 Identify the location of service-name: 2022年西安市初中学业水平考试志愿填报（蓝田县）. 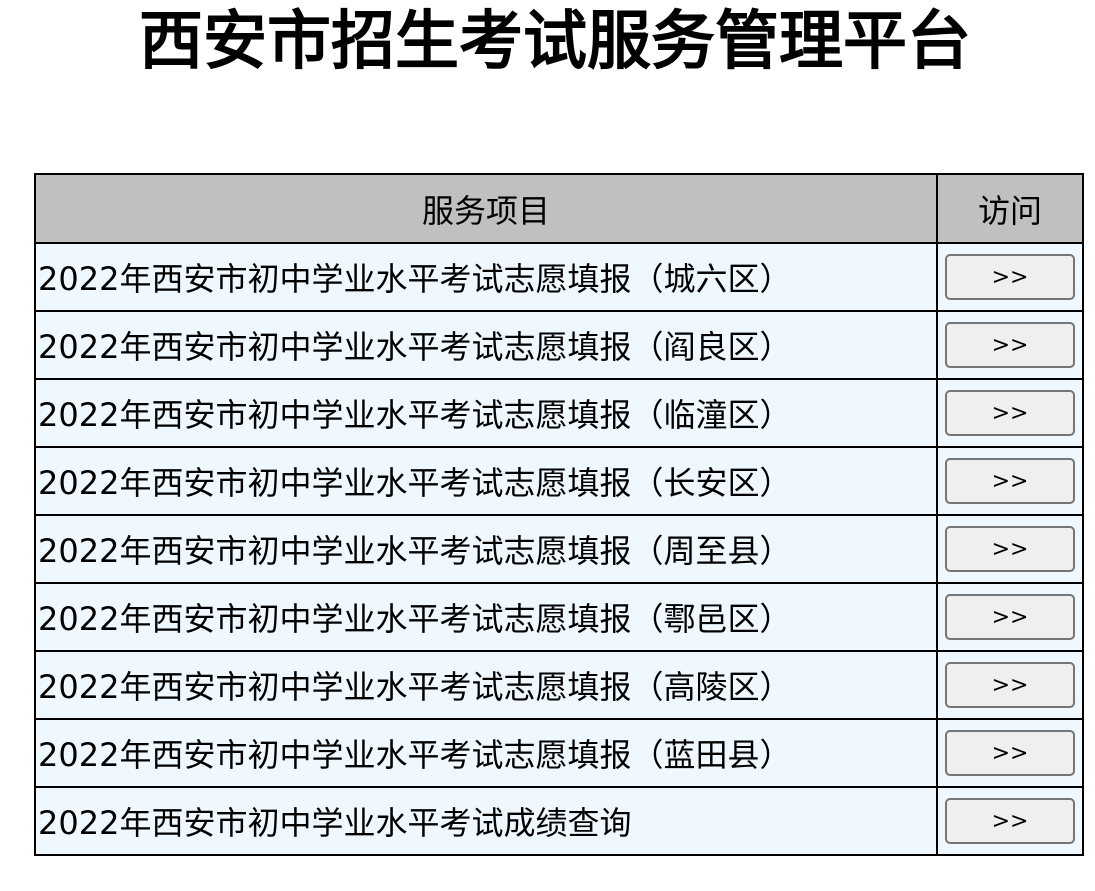
(486, 753).